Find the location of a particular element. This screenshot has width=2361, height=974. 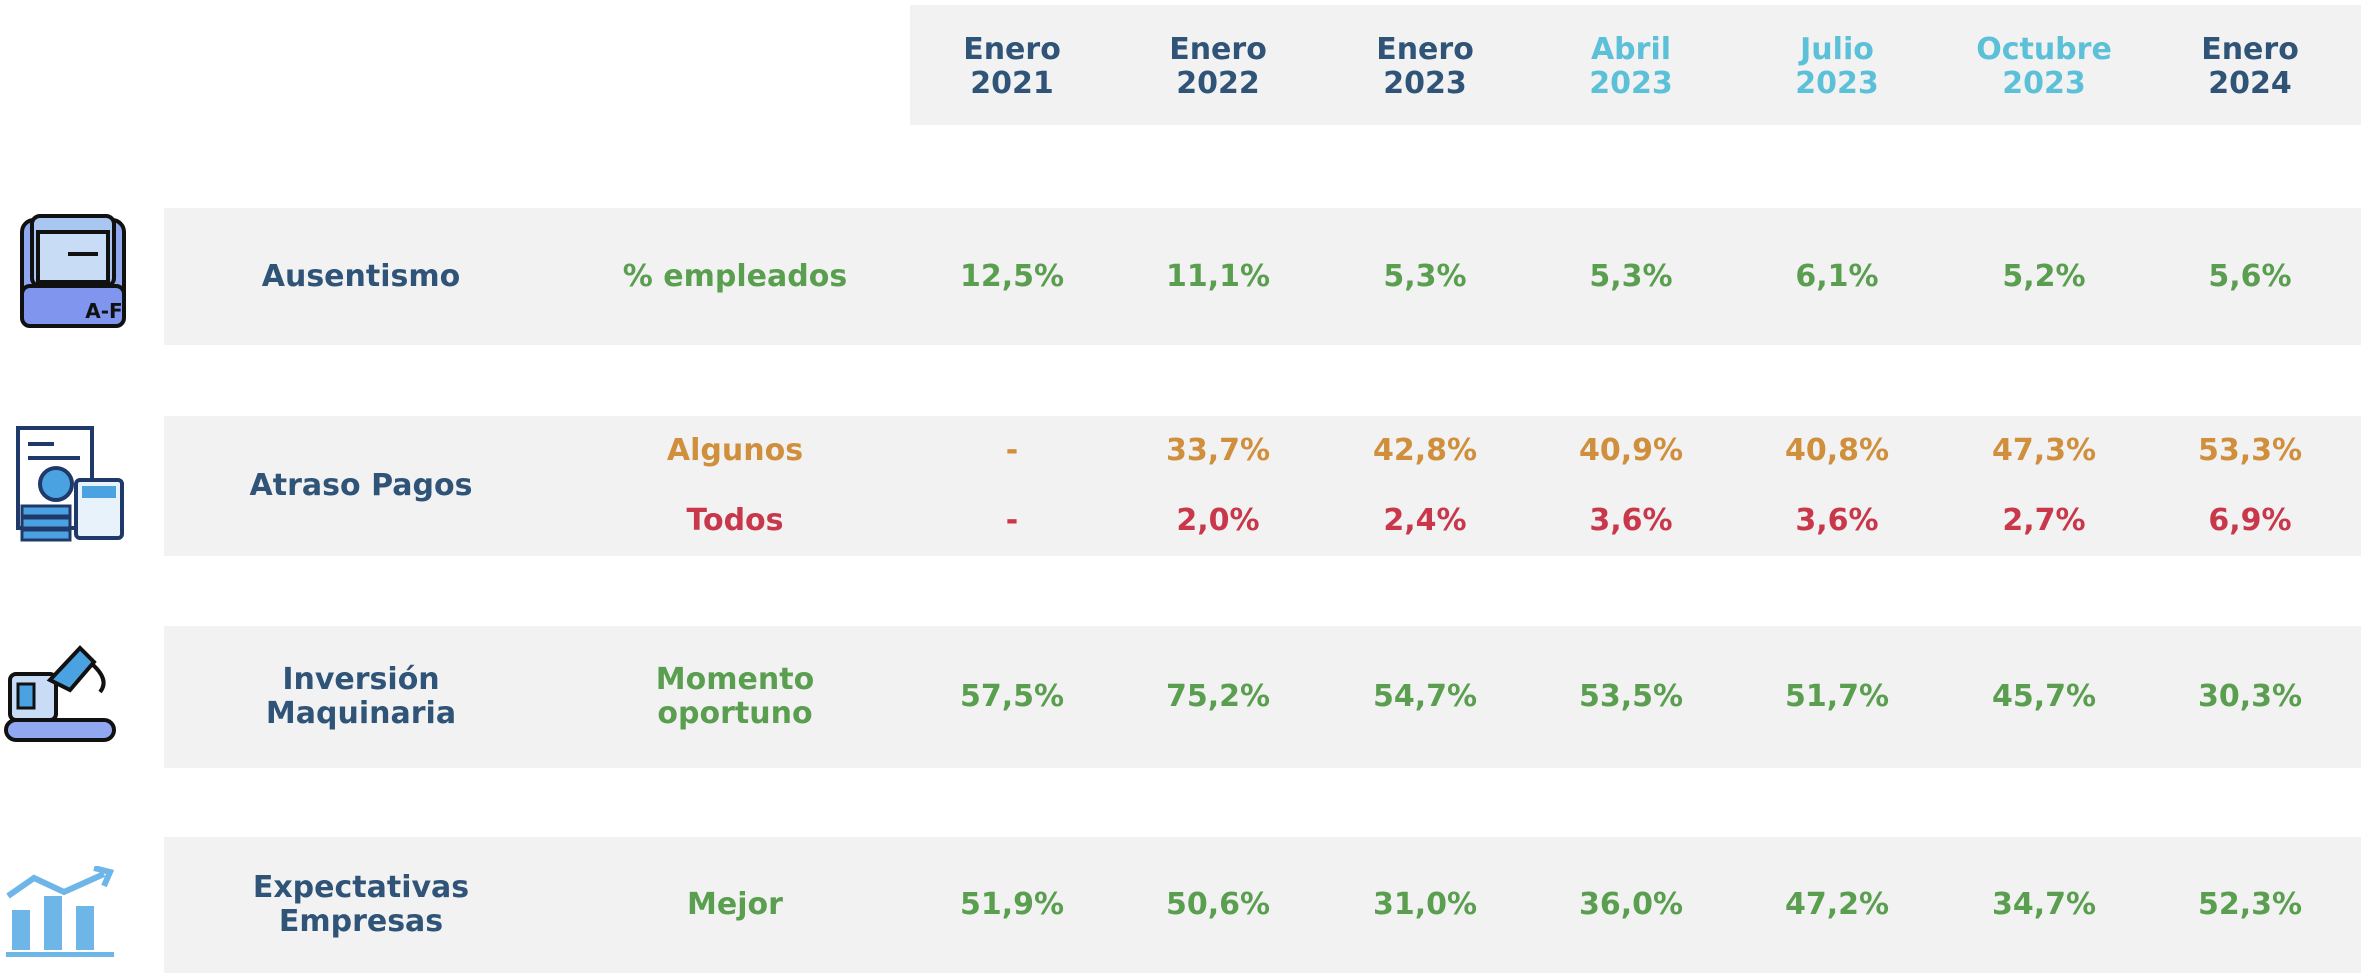

row-label: Inversión Maquinaria is located at coordinates (361, 697).